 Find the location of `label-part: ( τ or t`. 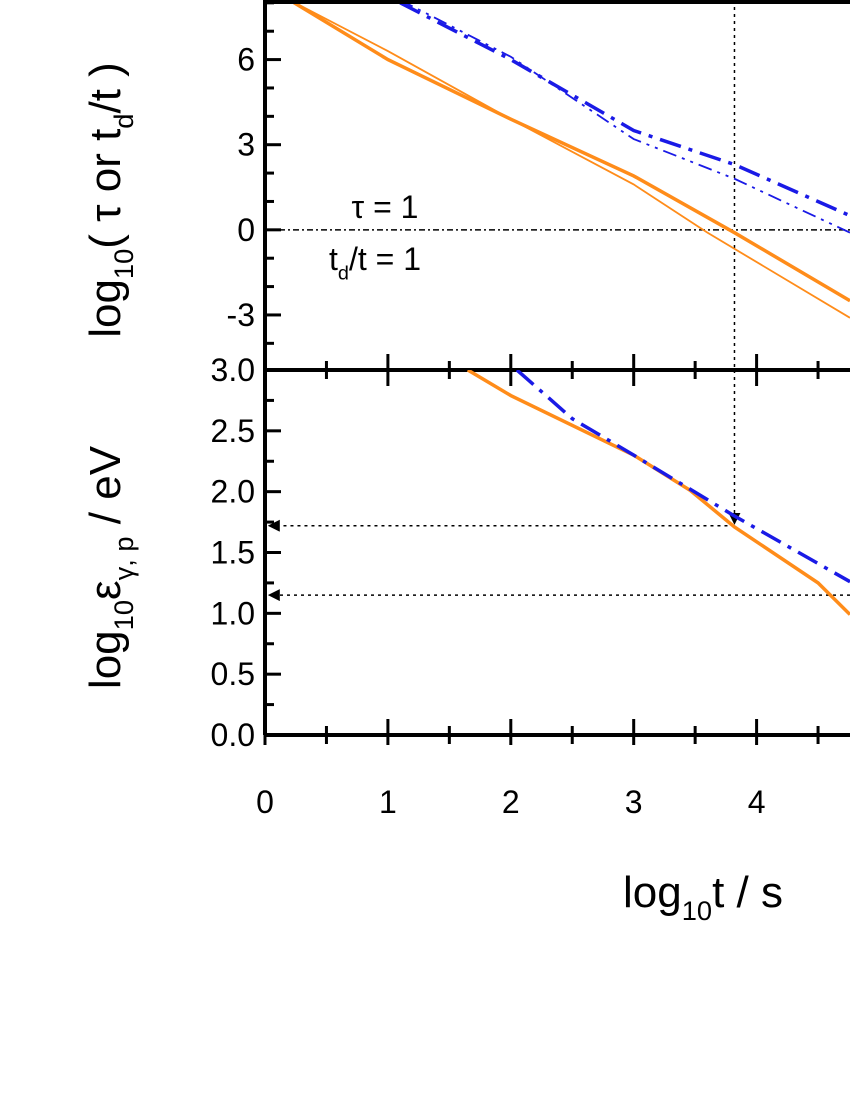

label-part: ( τ or t is located at coordinates (105, 189).